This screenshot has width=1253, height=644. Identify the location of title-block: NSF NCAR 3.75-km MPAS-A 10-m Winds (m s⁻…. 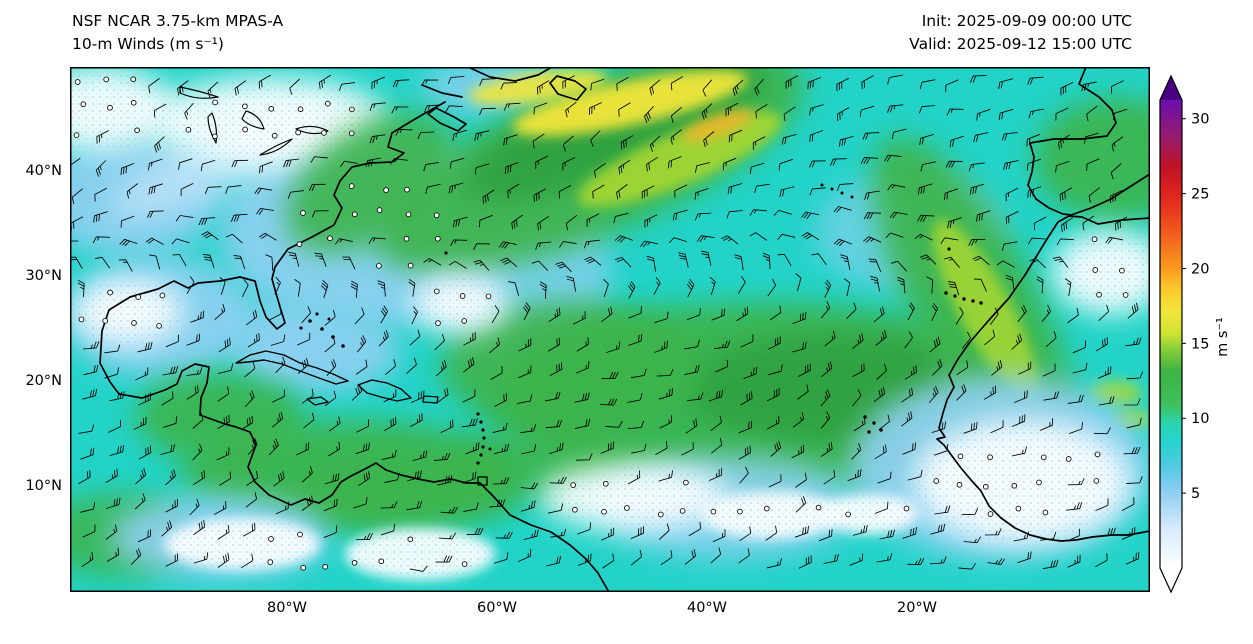
(177, 33).